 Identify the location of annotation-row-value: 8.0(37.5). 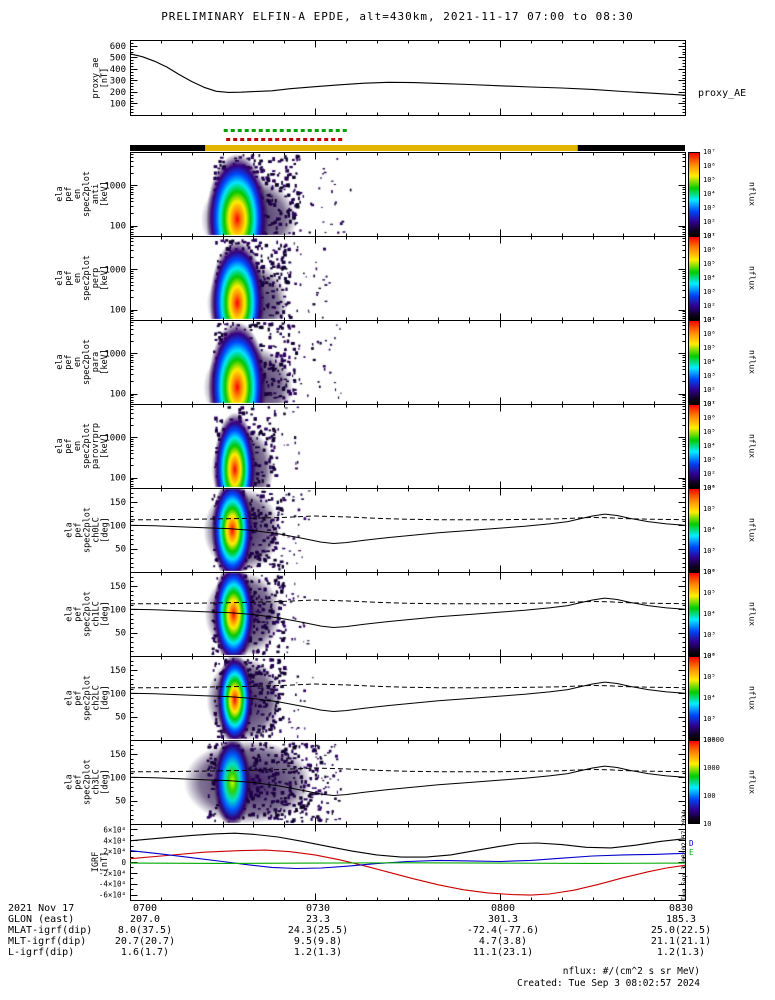
(145, 930).